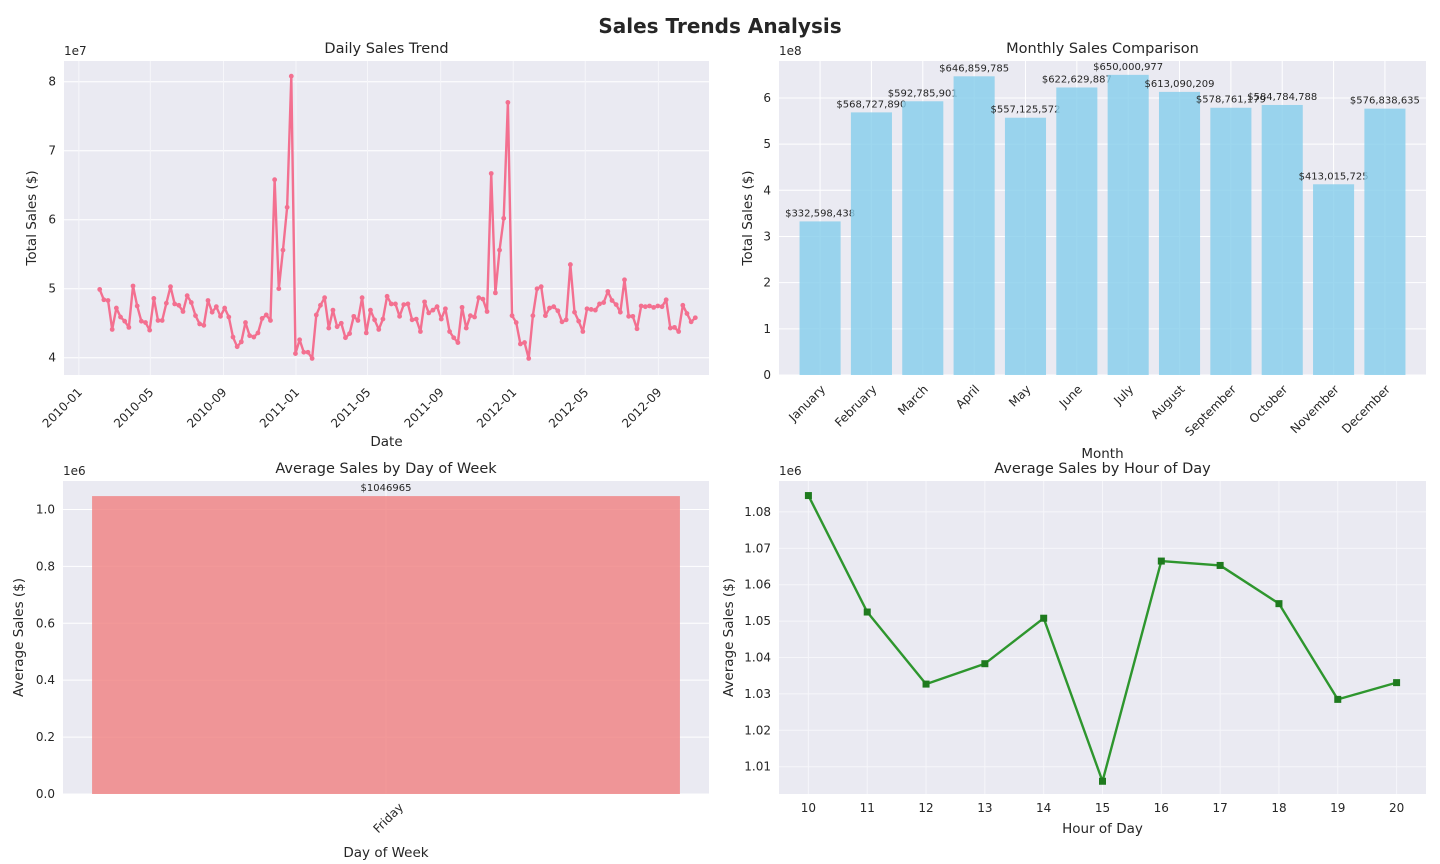 This screenshot has height=864, width=1440. What do you see at coordinates (1168, 402) in the screenshot?
I see `x-tick-label: August` at bounding box center [1168, 402].